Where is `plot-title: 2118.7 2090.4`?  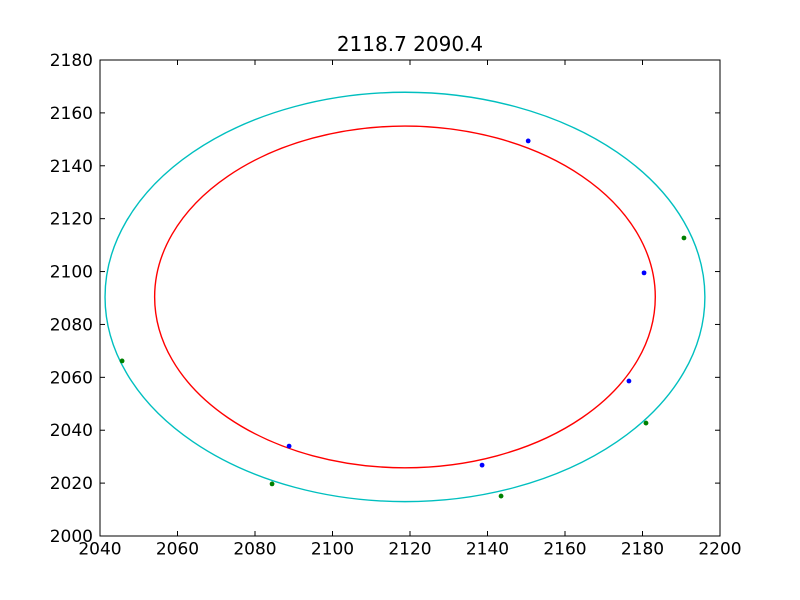 plot-title: 2118.7 2090.4 is located at coordinates (410, 44).